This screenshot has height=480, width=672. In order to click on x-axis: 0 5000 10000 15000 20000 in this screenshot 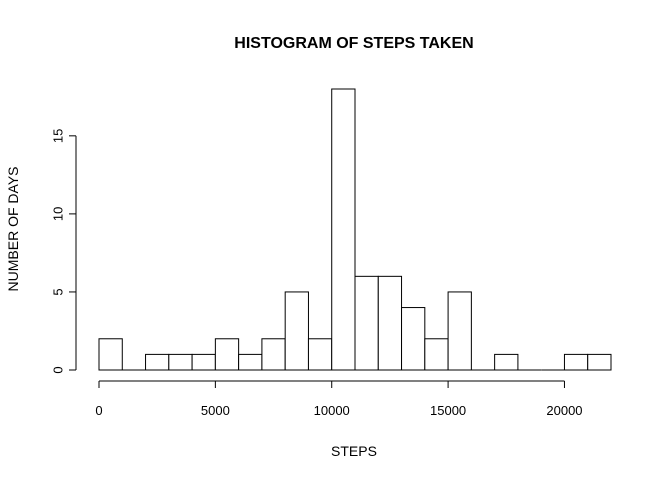, I will do `click(339, 399)`.